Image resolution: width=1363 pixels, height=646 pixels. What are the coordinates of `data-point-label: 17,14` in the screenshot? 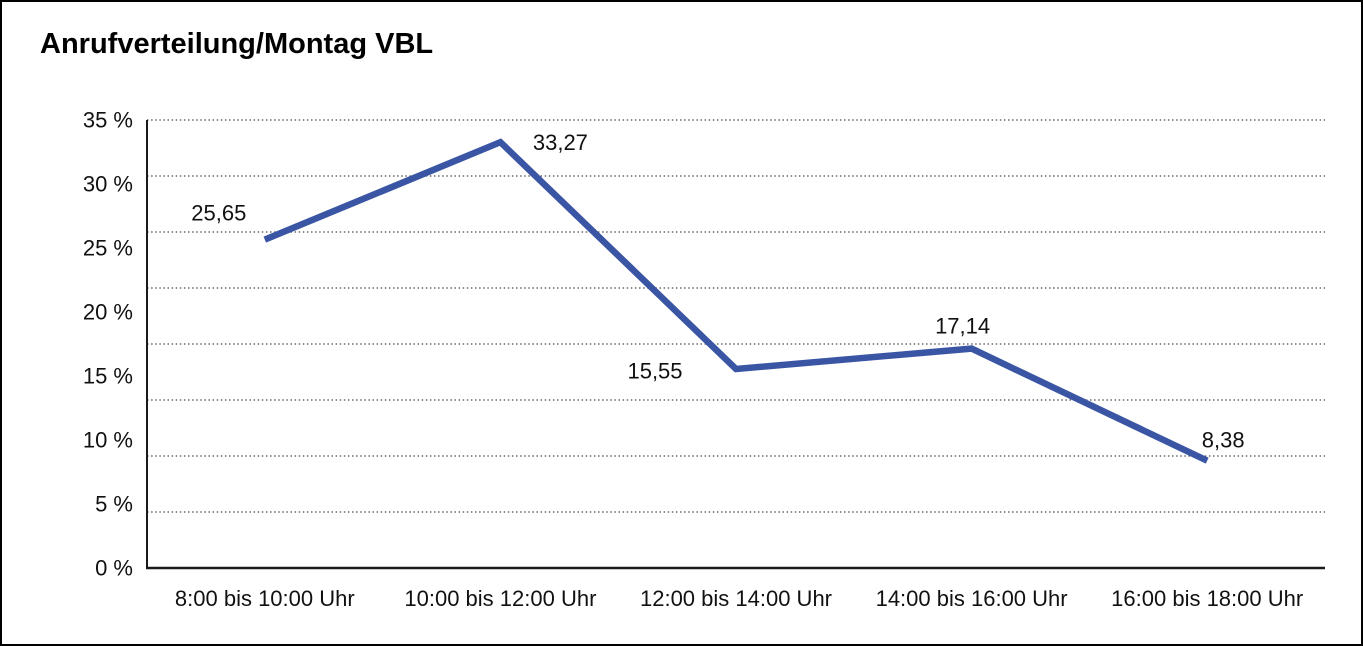 It's located at (962, 325).